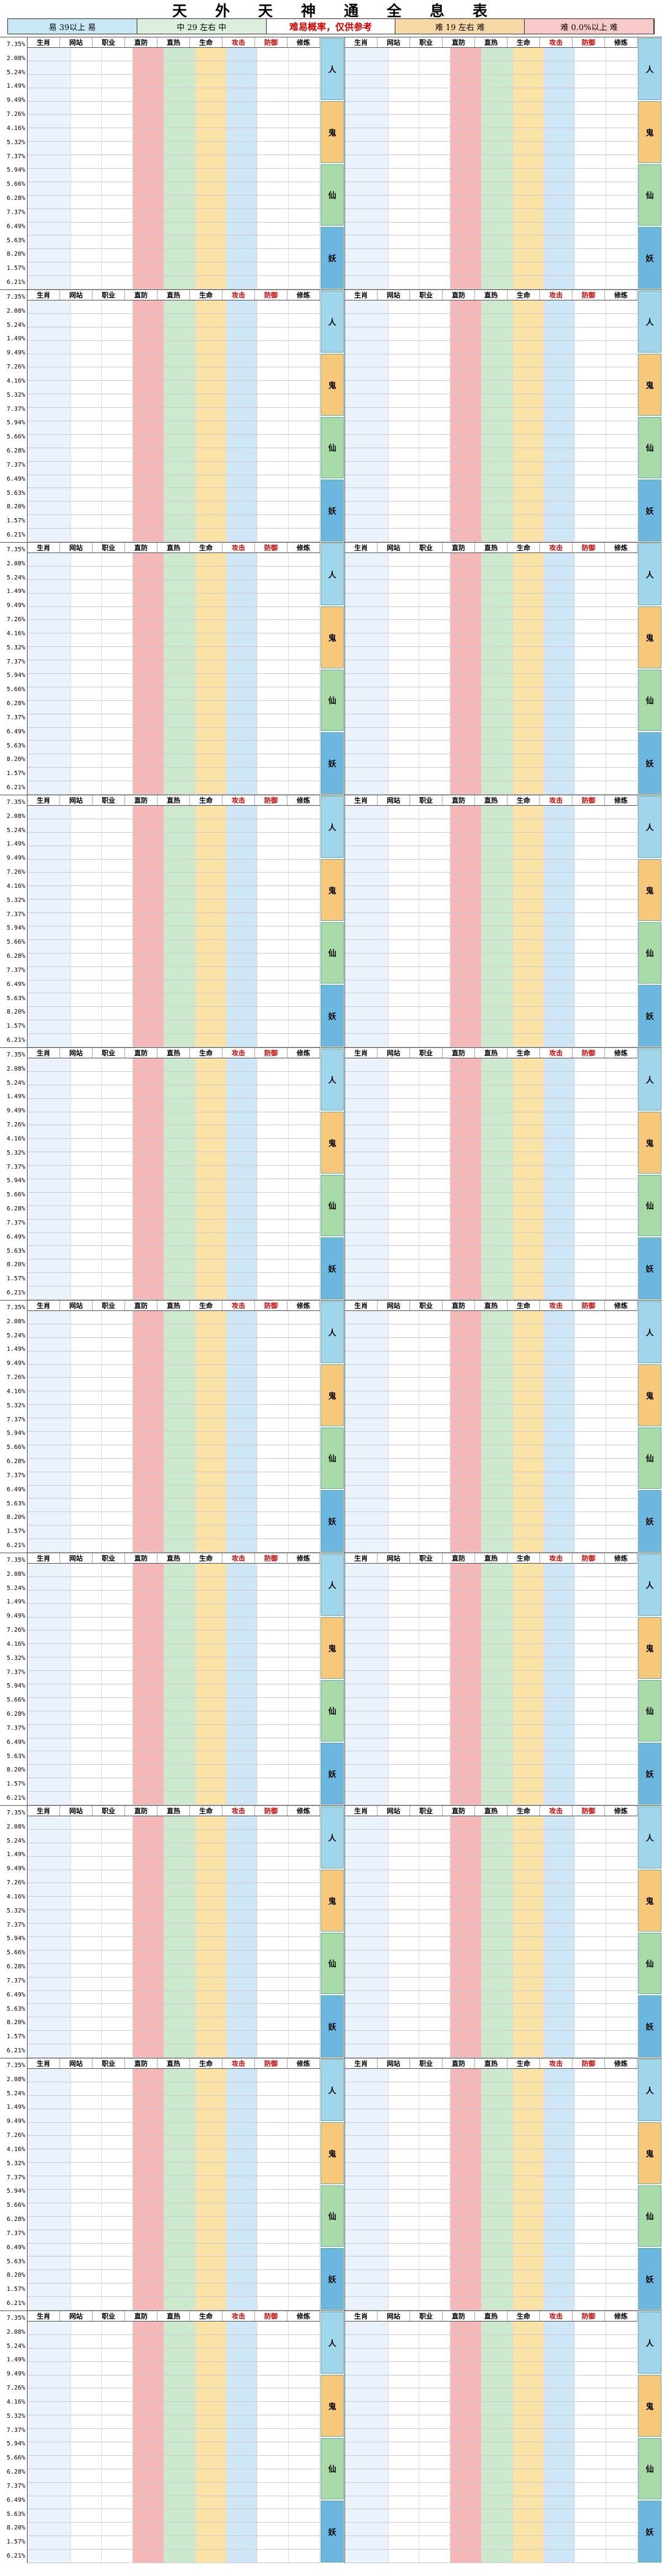  I want to click on category-badge: 仙, so click(332, 2216).